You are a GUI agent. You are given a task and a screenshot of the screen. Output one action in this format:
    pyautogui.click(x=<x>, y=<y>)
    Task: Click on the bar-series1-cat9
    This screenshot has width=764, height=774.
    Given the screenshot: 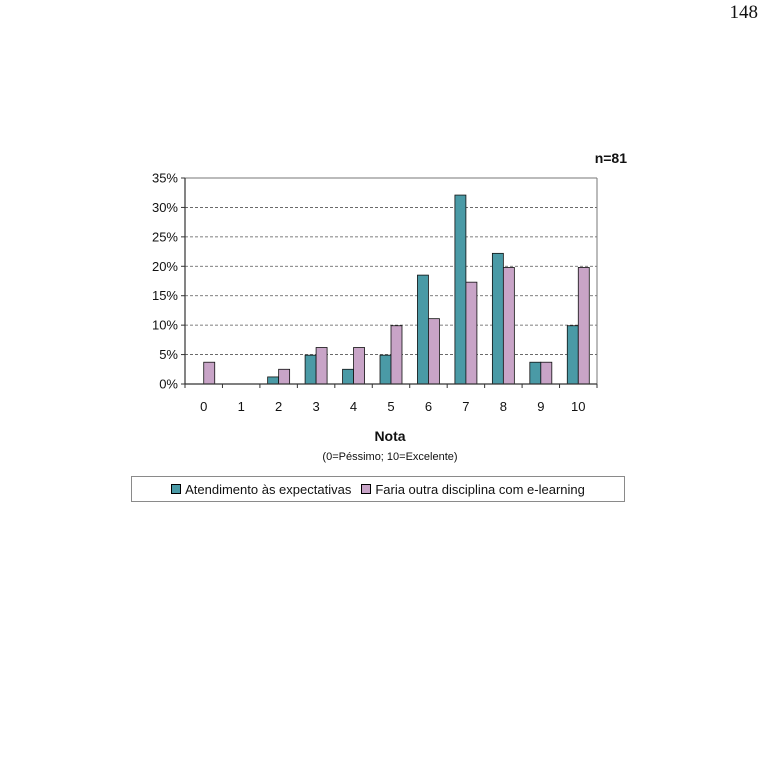 What is the action you would take?
    pyautogui.click(x=546, y=373)
    